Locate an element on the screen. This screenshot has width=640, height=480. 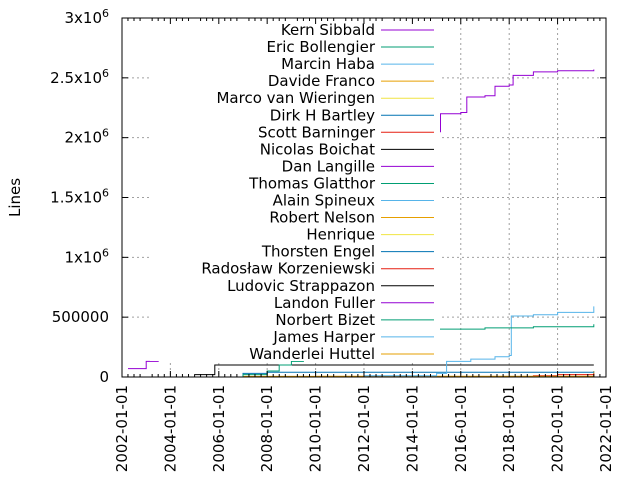
x-tick-label: 2002-01-01 is located at coordinates (122, 428).